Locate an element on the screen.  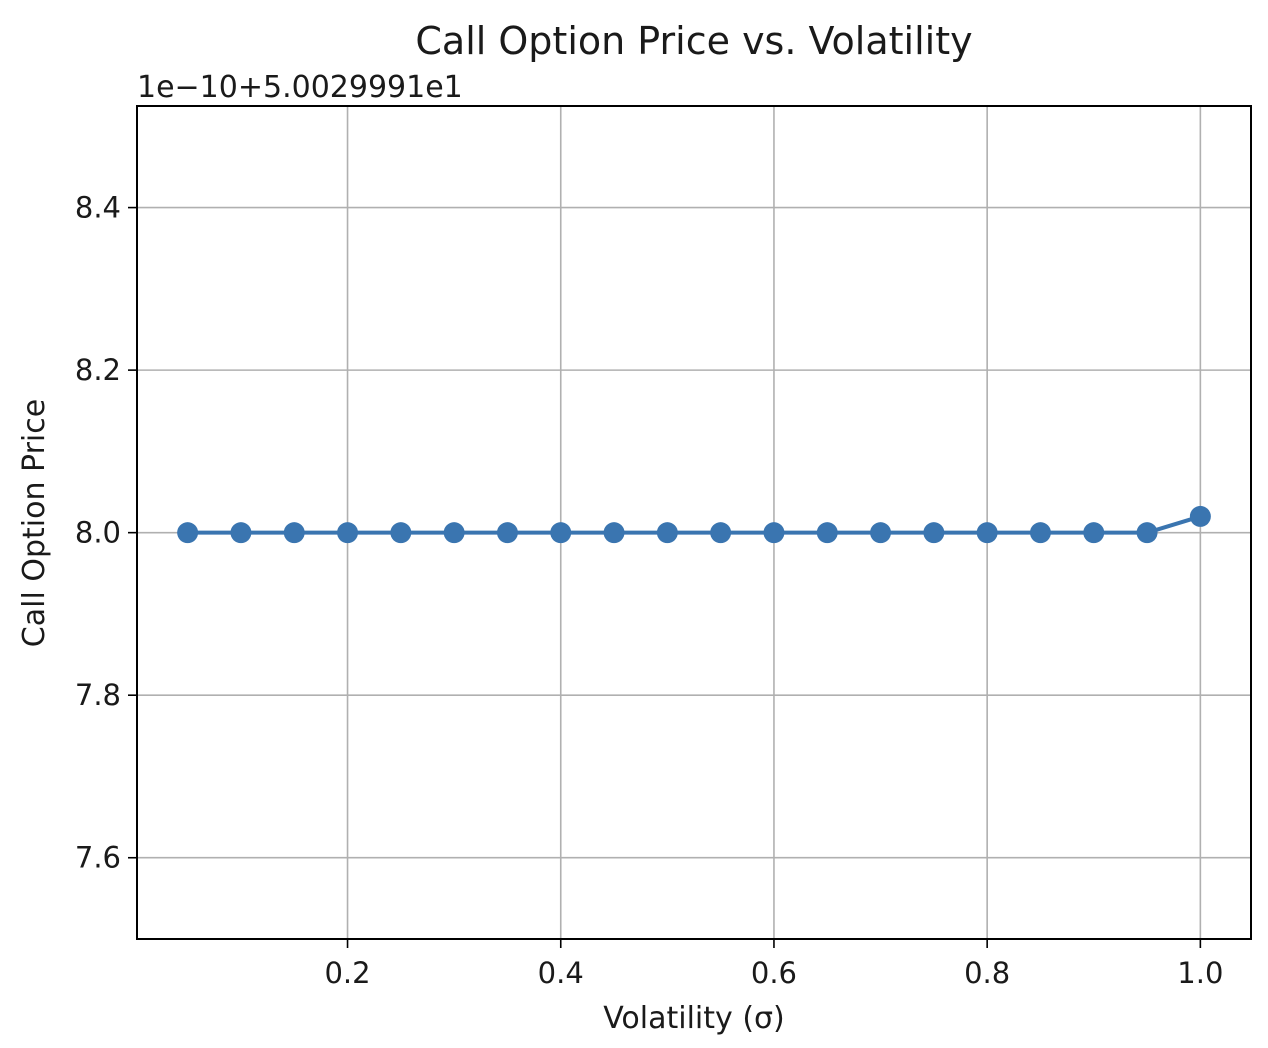
y-axis-label: Call Option Price is located at coordinates (34, 523).